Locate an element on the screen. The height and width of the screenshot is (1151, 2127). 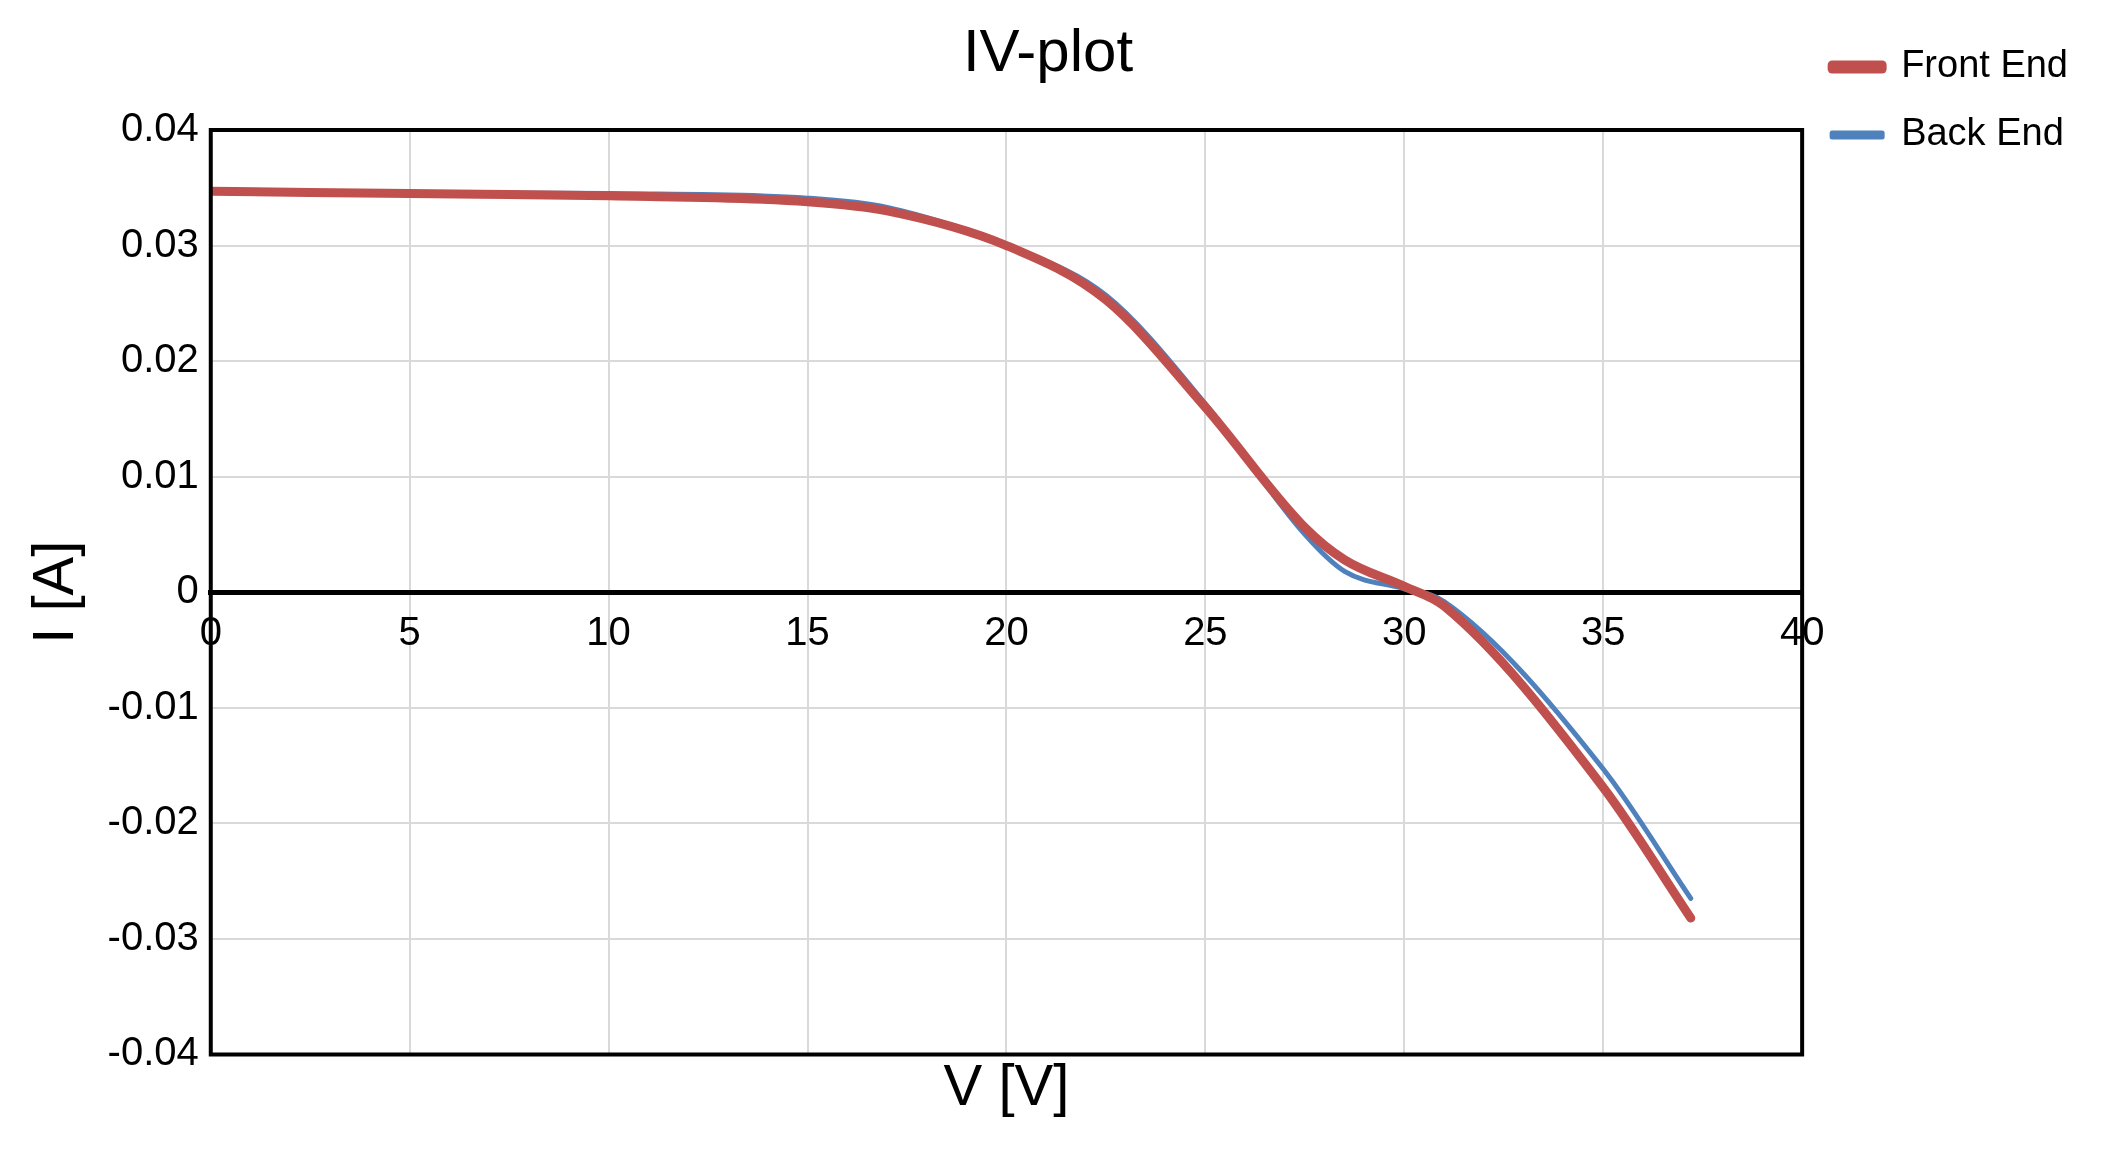
y-tick-label: 0.03 is located at coordinates (159, 242).